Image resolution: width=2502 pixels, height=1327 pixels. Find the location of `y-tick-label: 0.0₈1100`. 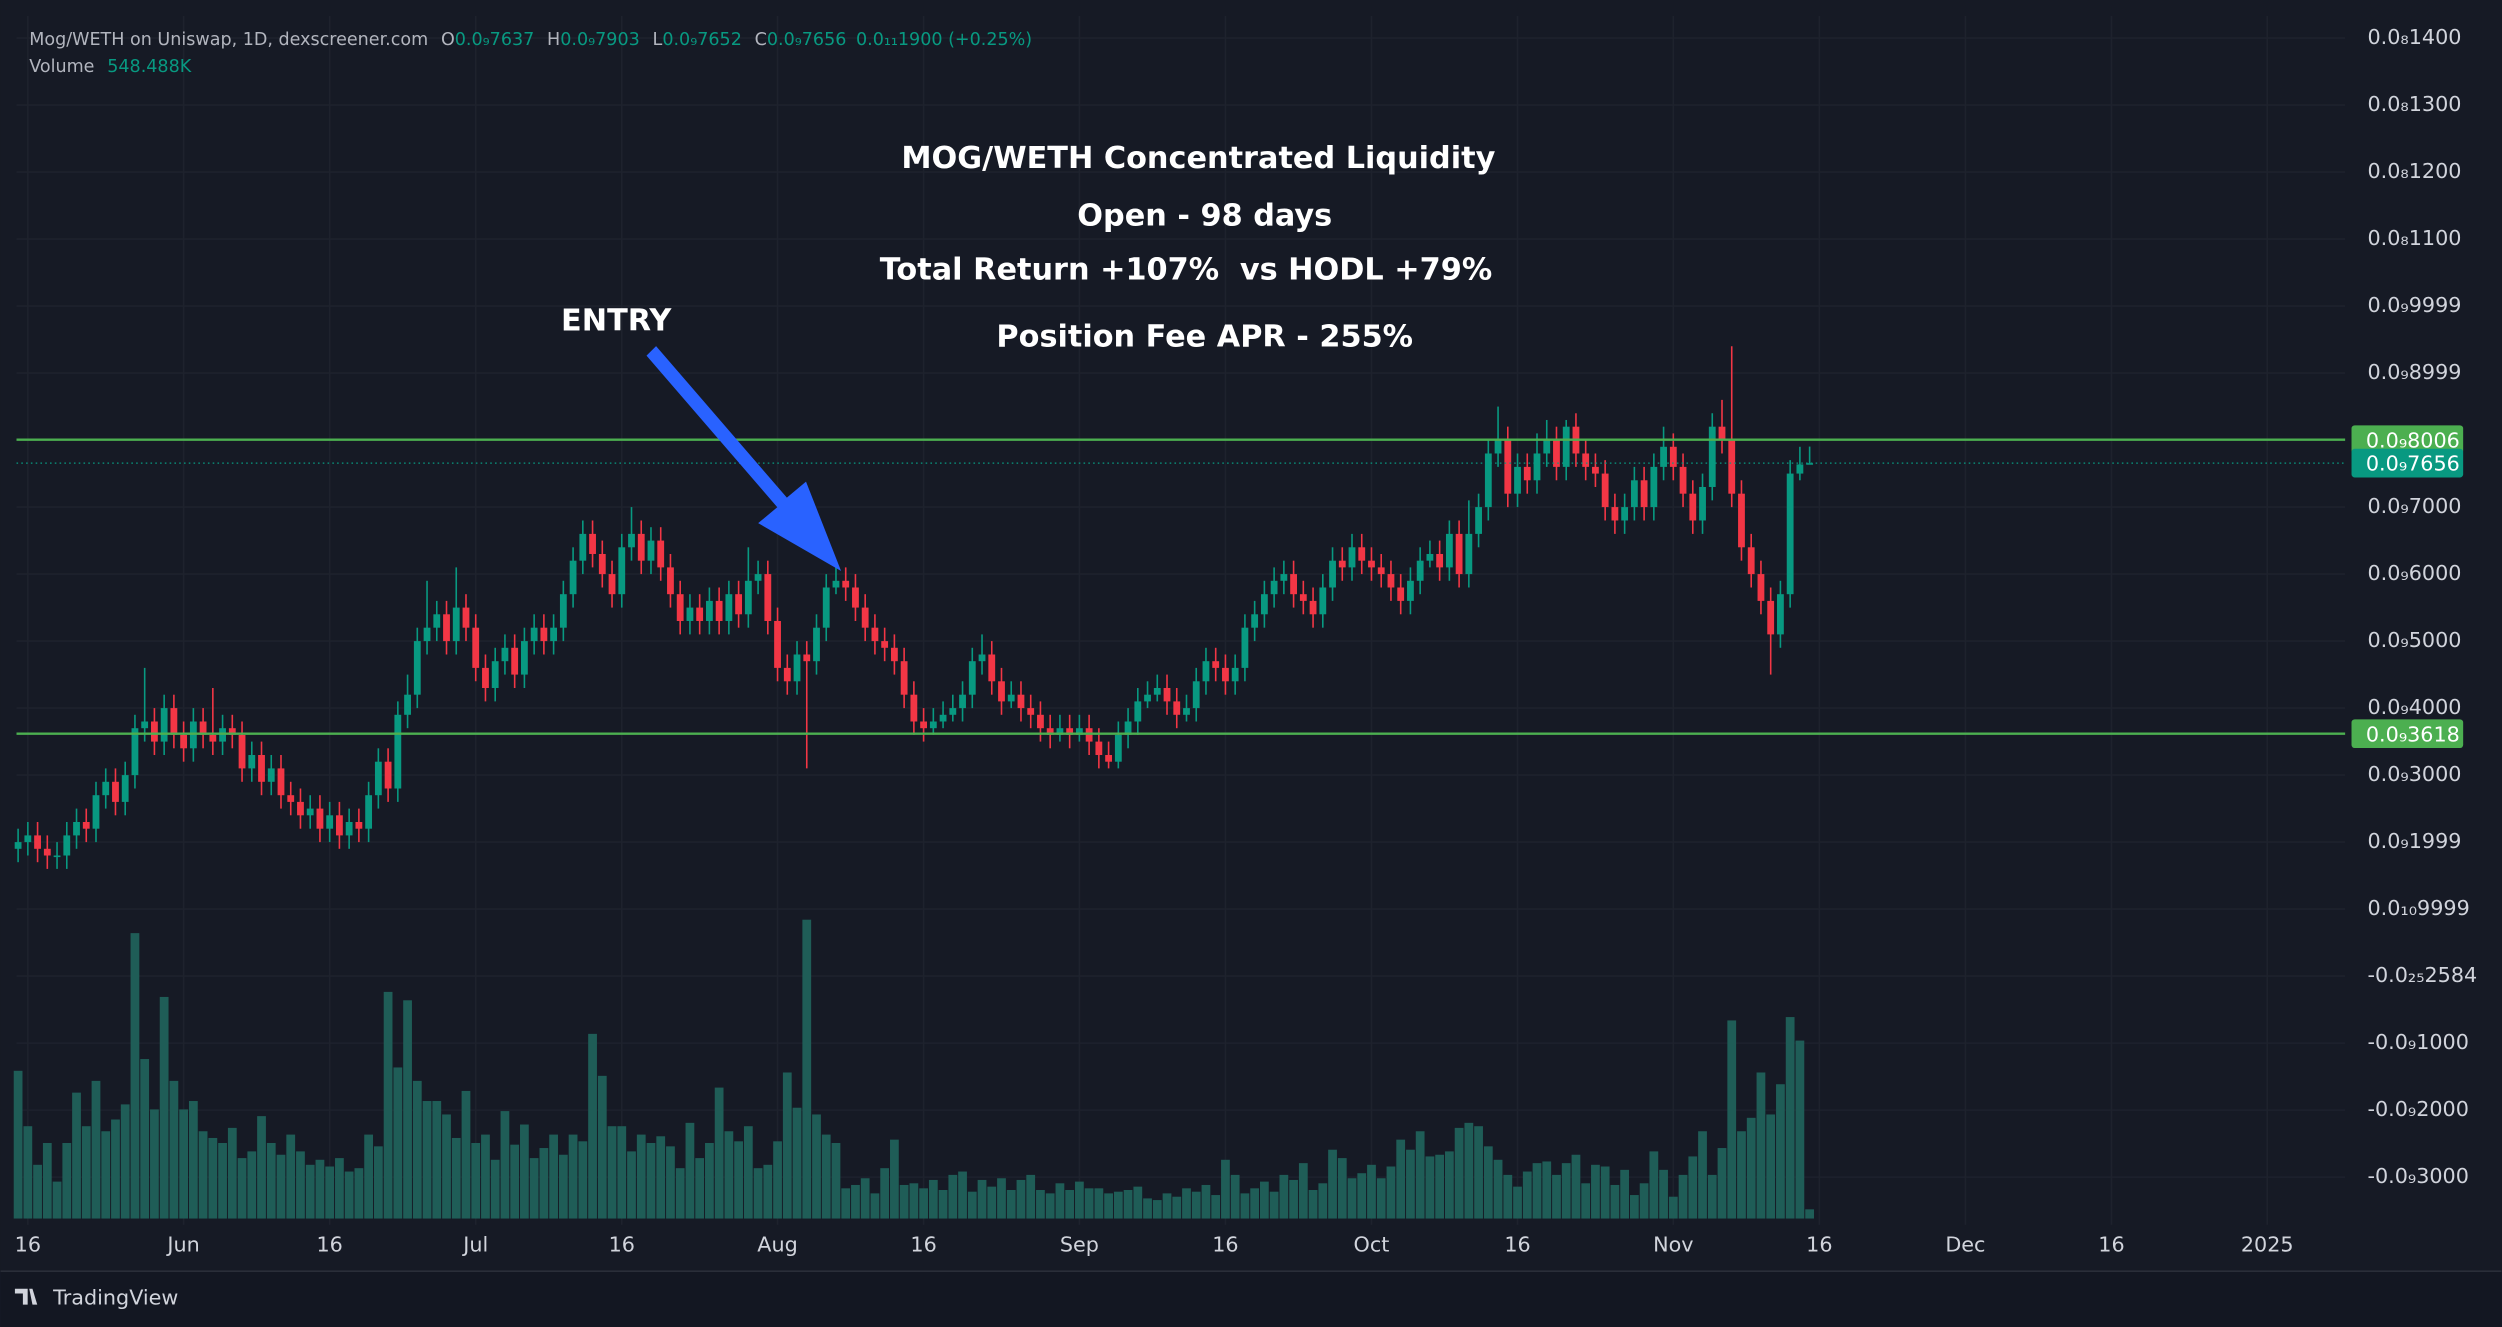

y-tick-label: 0.0₈1100 is located at coordinates (2414, 238).